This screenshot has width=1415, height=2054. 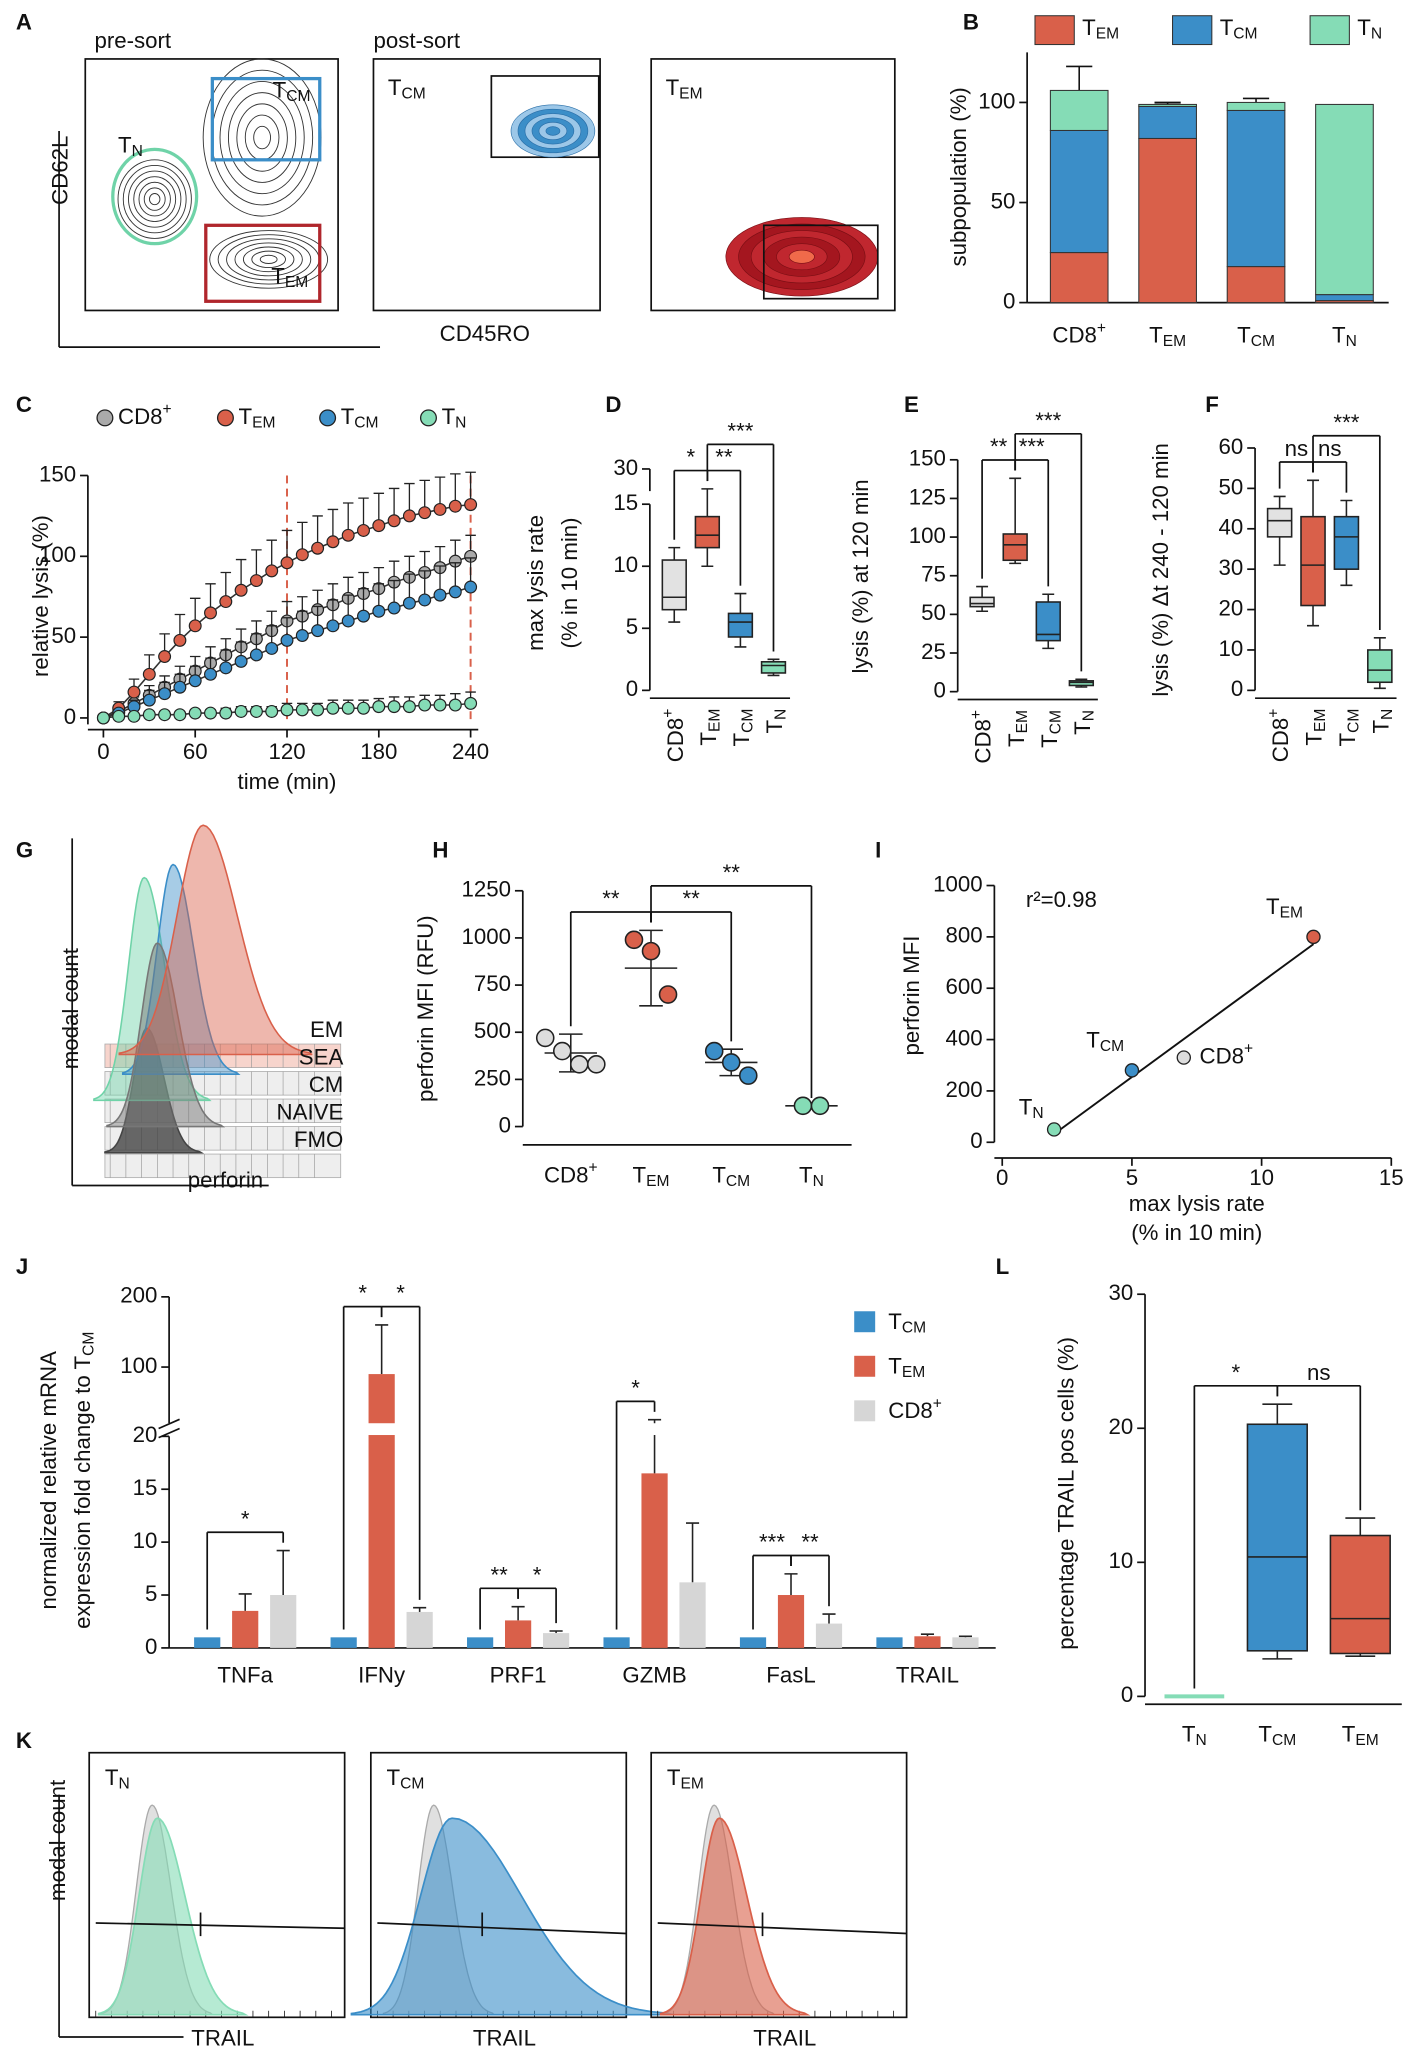 What do you see at coordinates (907, 1323) in the screenshot?
I see `legend-label: TCM` at bounding box center [907, 1323].